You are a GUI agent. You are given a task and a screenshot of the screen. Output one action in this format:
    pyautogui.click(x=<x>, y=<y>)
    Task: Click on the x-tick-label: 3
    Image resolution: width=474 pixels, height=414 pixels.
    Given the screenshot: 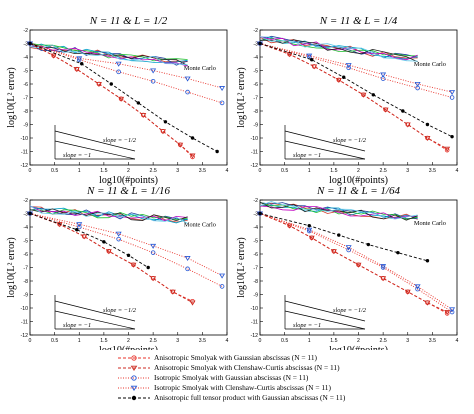 What is the action you would take?
    pyautogui.click(x=407, y=171)
    